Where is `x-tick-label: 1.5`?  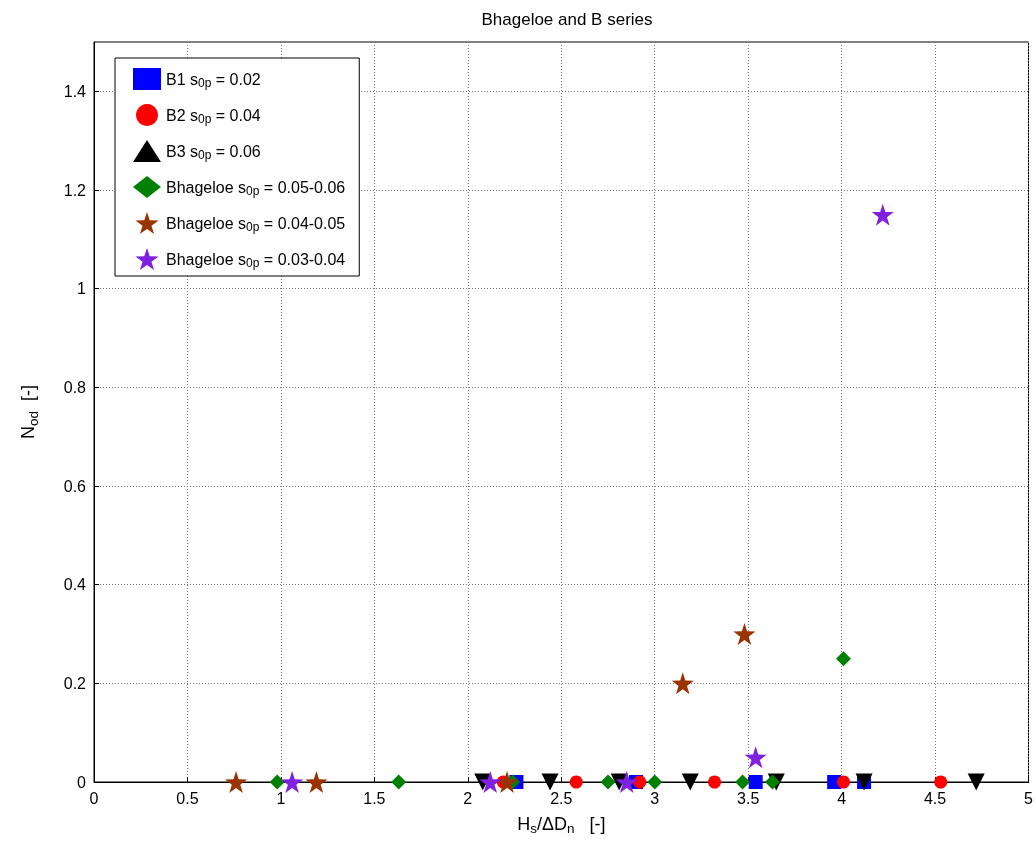
x-tick-label: 1.5 is located at coordinates (374, 798).